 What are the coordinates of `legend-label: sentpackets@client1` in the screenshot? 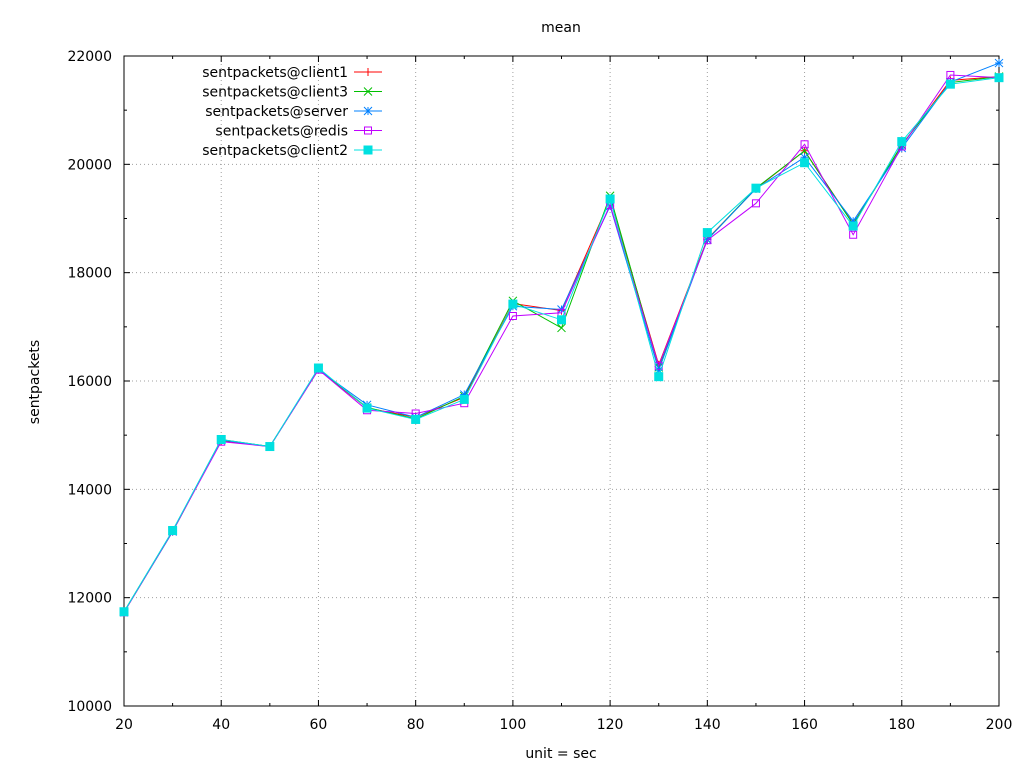 It's located at (275, 73).